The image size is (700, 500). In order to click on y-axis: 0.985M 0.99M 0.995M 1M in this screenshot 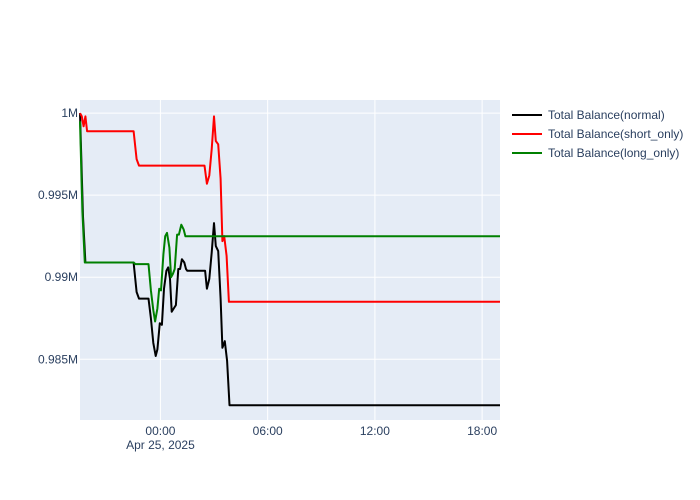, I will do `click(58, 236)`.